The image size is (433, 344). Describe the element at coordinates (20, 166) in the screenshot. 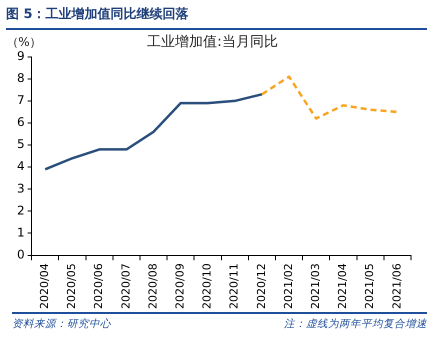

I see `y-tick-label: 4` at that location.